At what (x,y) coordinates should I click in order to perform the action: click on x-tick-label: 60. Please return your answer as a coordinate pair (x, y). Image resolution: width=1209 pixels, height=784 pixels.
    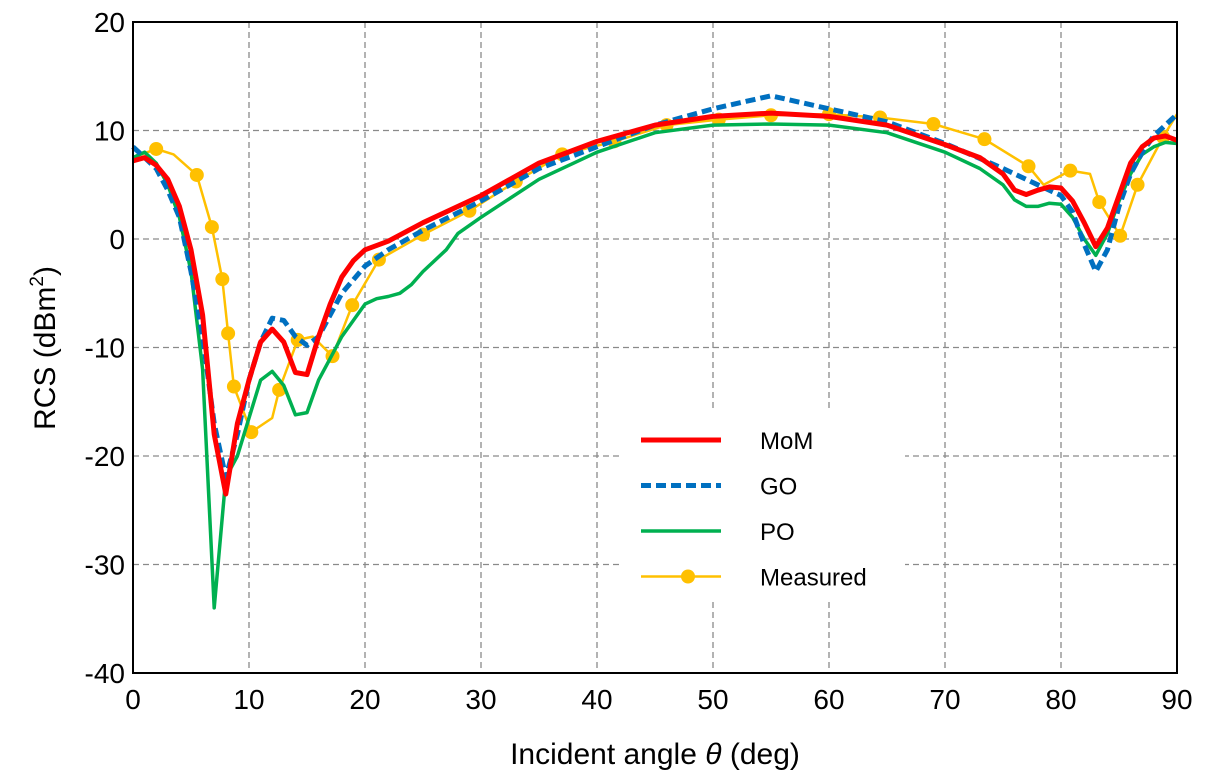
    Looking at the image, I should click on (828, 699).